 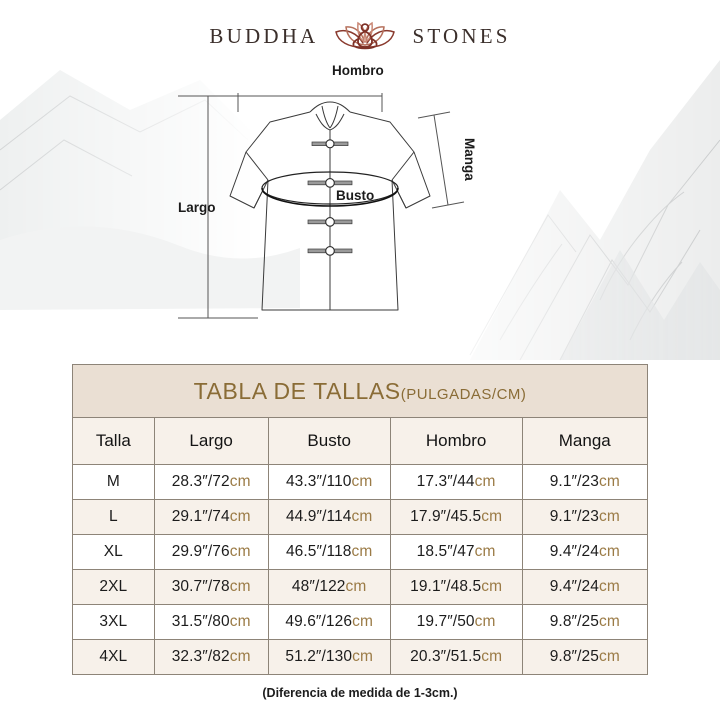 I want to click on diagram-label-busto: Busto, so click(x=355, y=195).